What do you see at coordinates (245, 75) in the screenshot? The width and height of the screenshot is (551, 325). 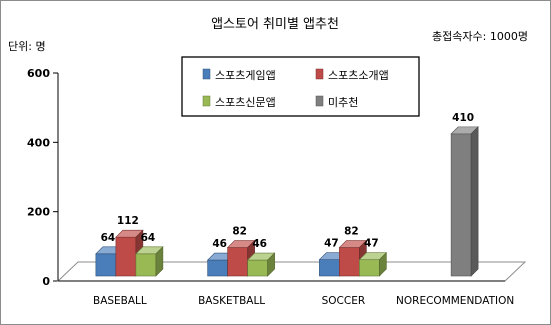 I see `legend-label: 스포츠게임앱` at bounding box center [245, 75].